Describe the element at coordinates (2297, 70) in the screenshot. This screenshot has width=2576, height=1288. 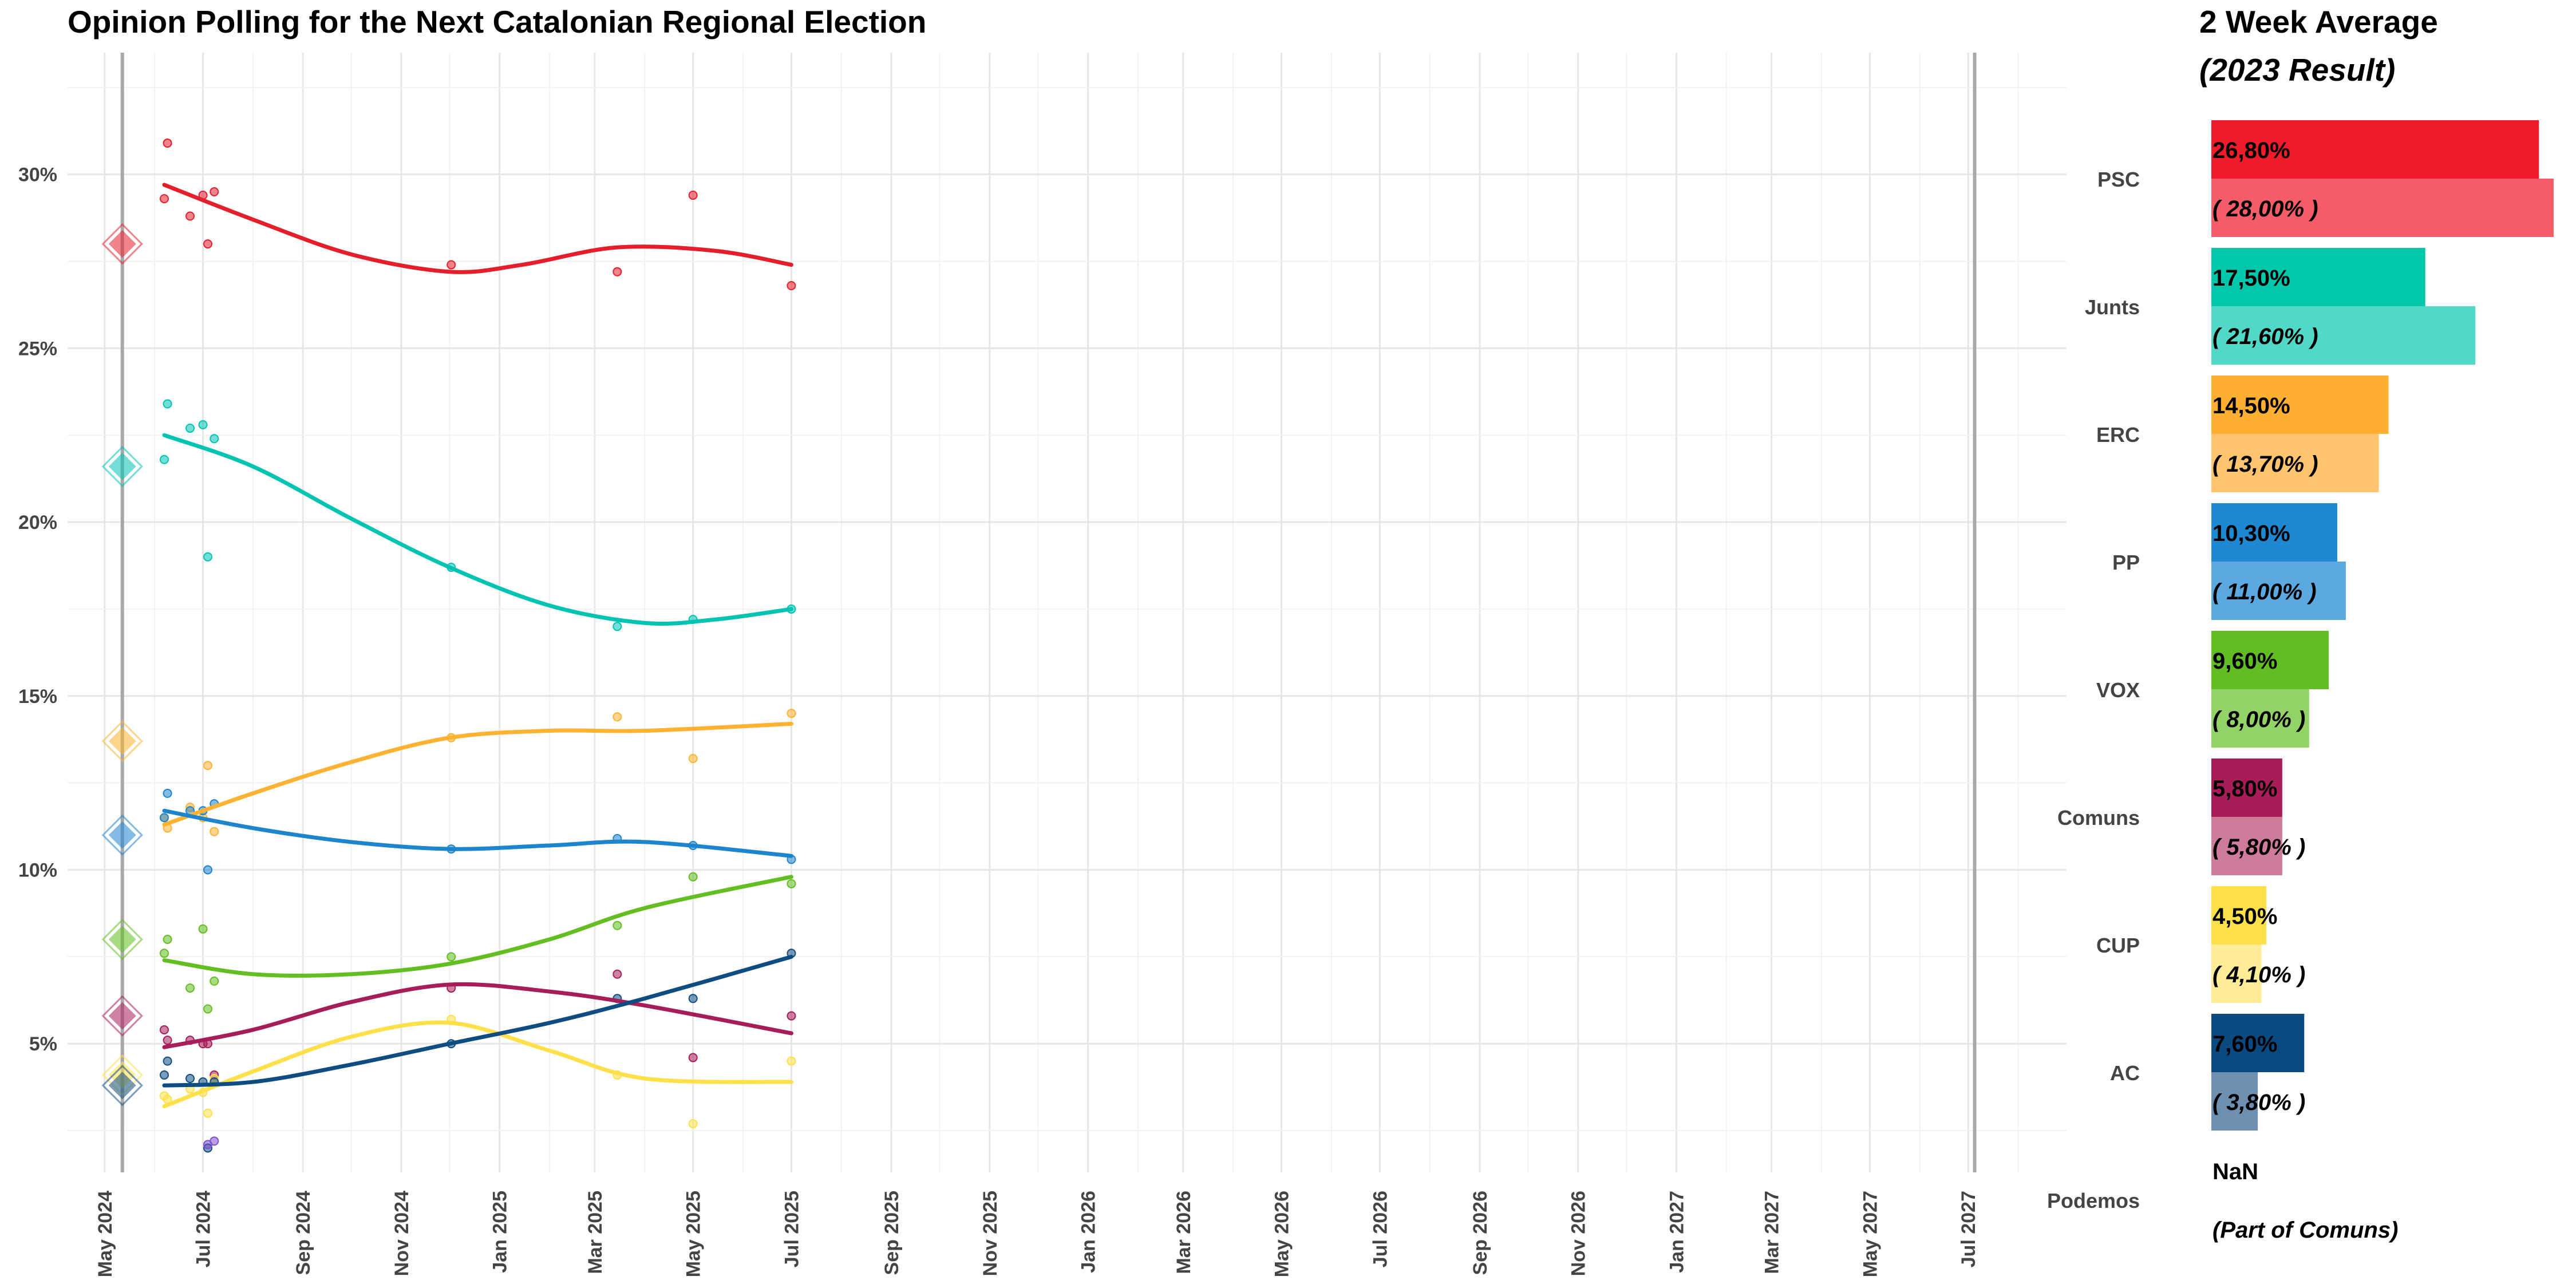
I see `average-panel-subtitle: (2023 Result)` at that location.